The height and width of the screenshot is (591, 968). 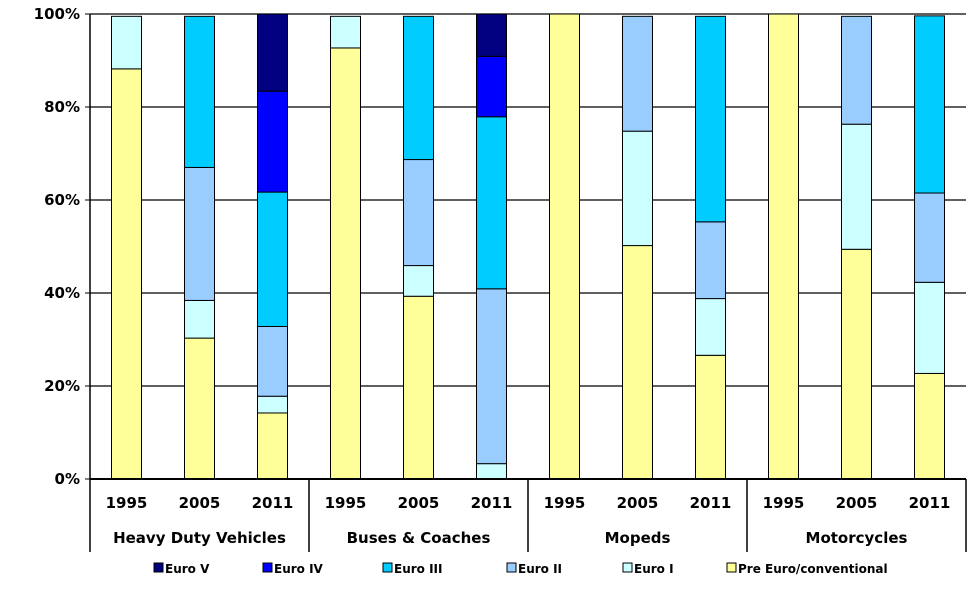 What do you see at coordinates (62, 200) in the screenshot?
I see `y-tick-label: 60%` at bounding box center [62, 200].